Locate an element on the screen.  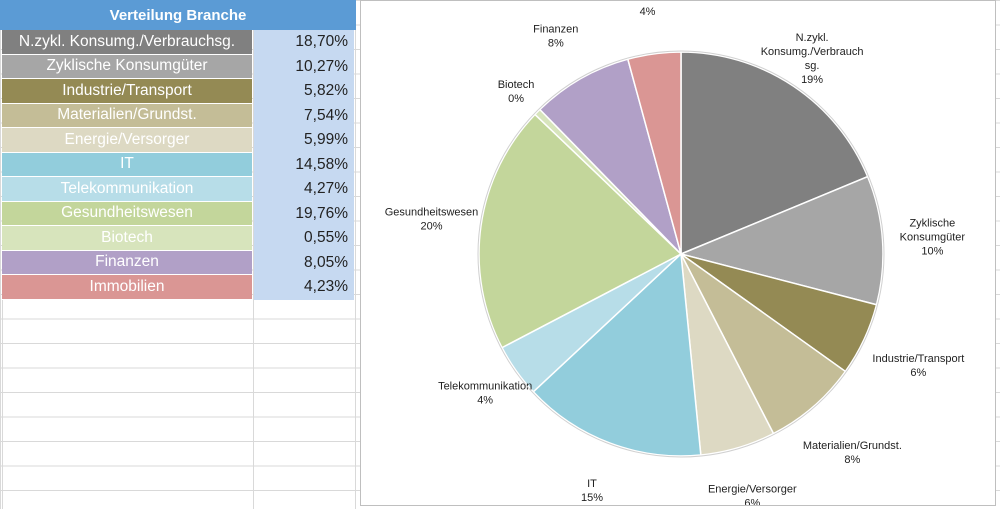
sector-value-cell: 0,55% is located at coordinates (304, 238).